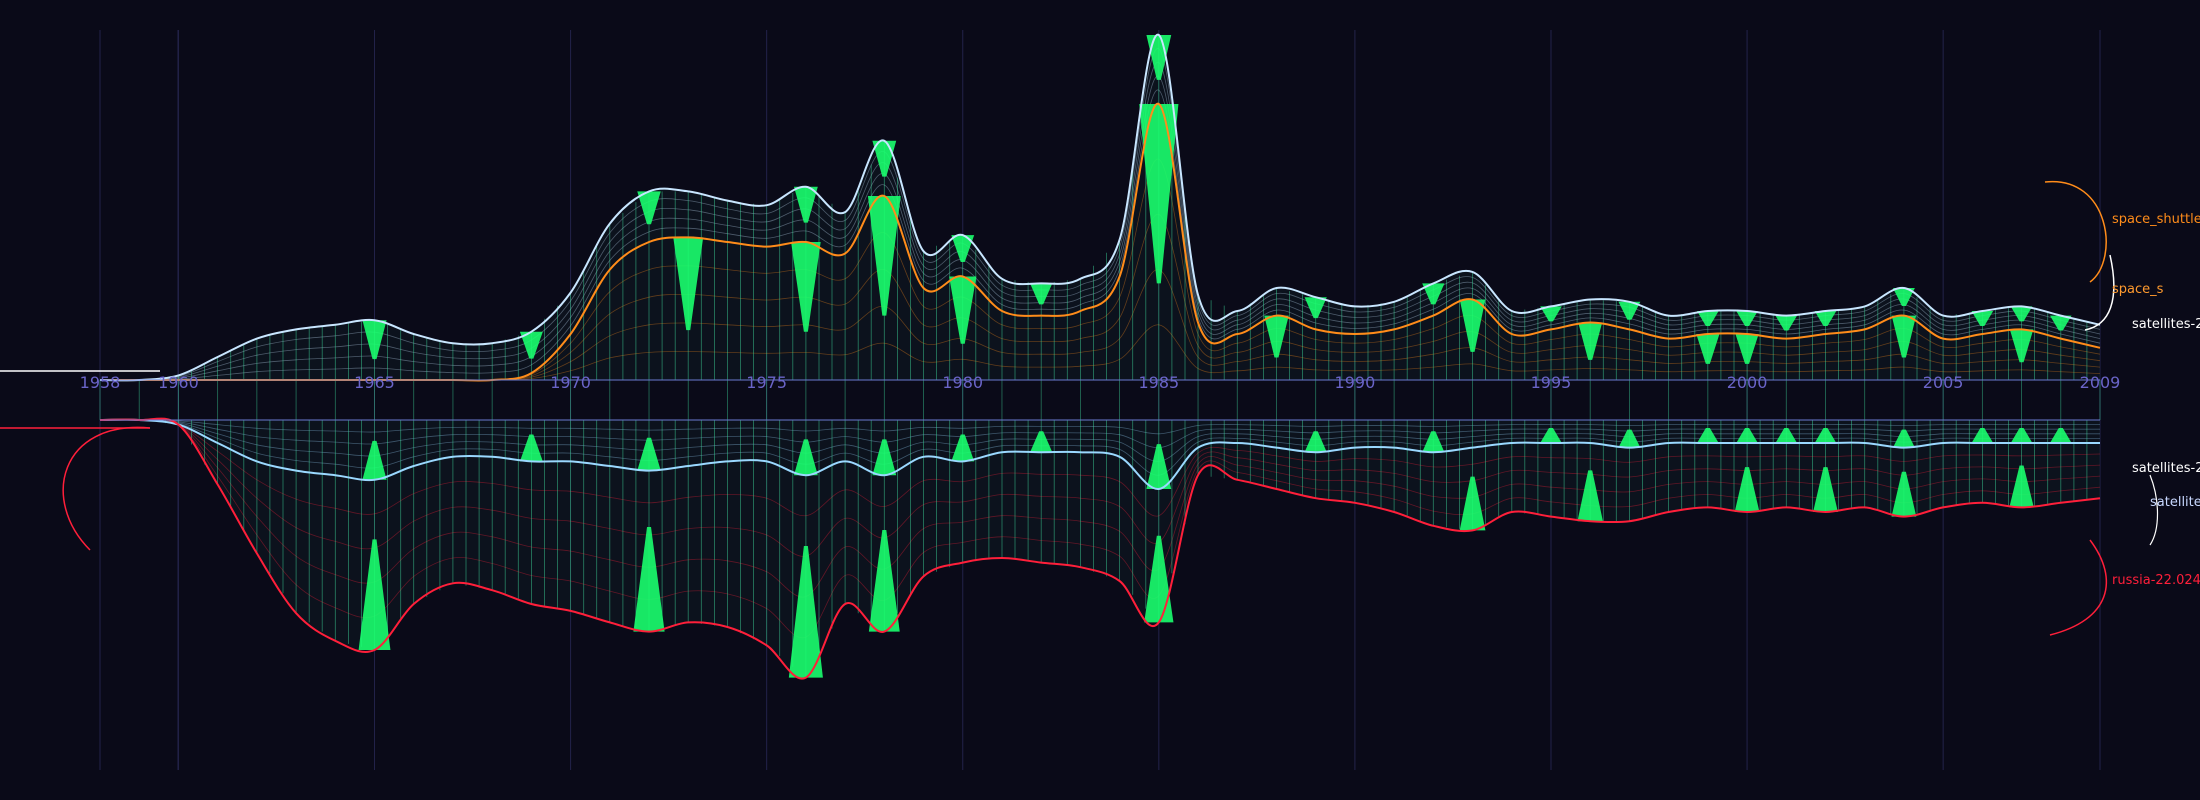 This screenshot has height=800, width=2200. I want to click on label-satellites: satellites, so click(2175, 502).